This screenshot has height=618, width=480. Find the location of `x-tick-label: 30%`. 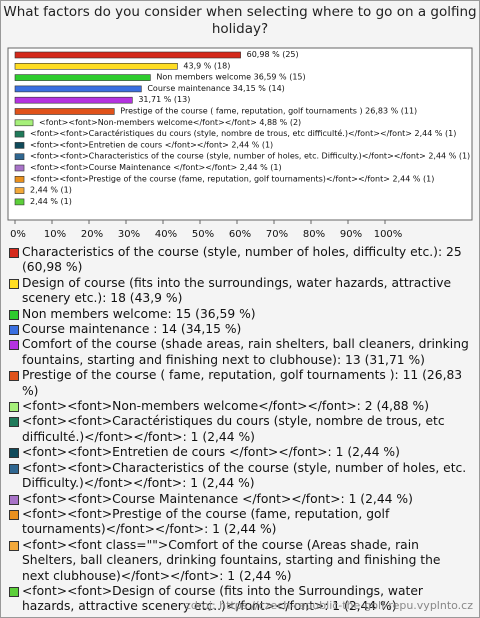

x-tick-label: 30% is located at coordinates (129, 234).